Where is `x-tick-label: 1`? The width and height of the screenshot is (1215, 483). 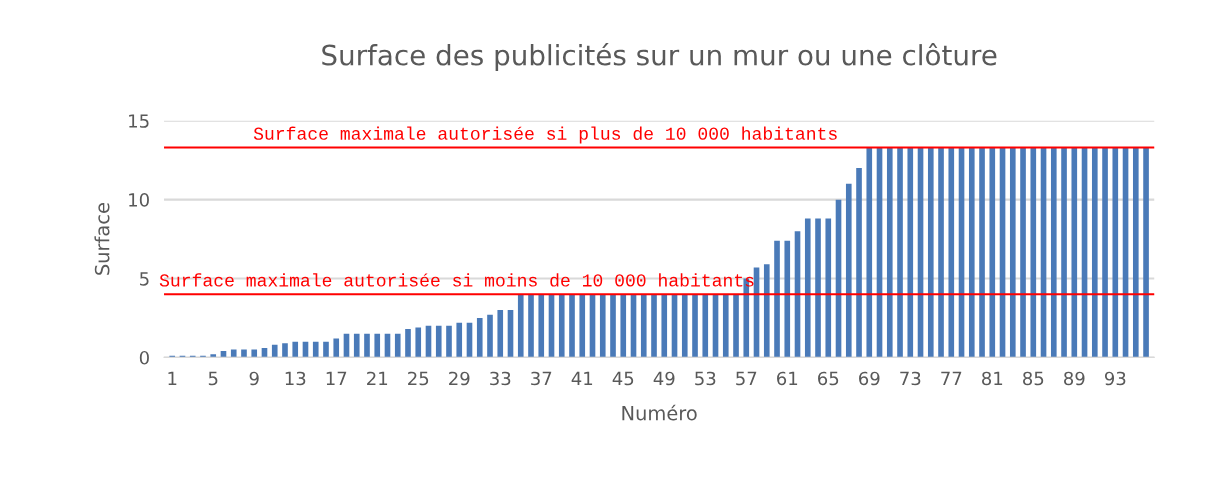 x-tick-label: 1 is located at coordinates (172, 378).